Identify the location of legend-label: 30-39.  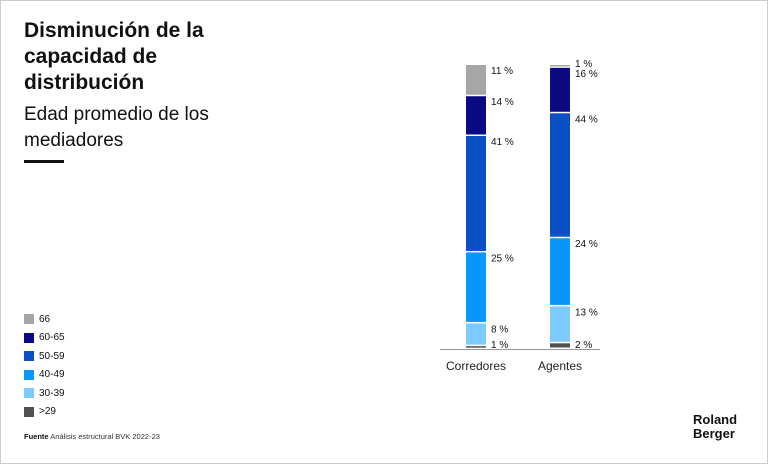
(52, 393).